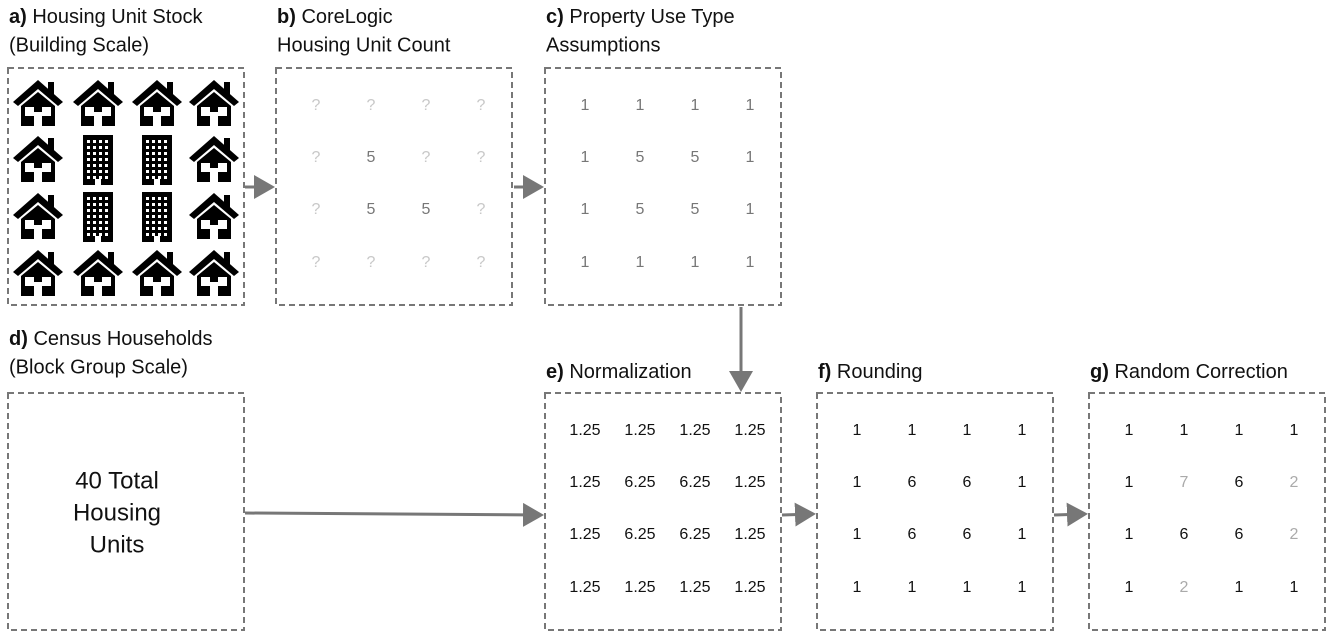 This screenshot has width=1332, height=632. What do you see at coordinates (1294, 482) in the screenshot?
I see `grid-cell: 2` at bounding box center [1294, 482].